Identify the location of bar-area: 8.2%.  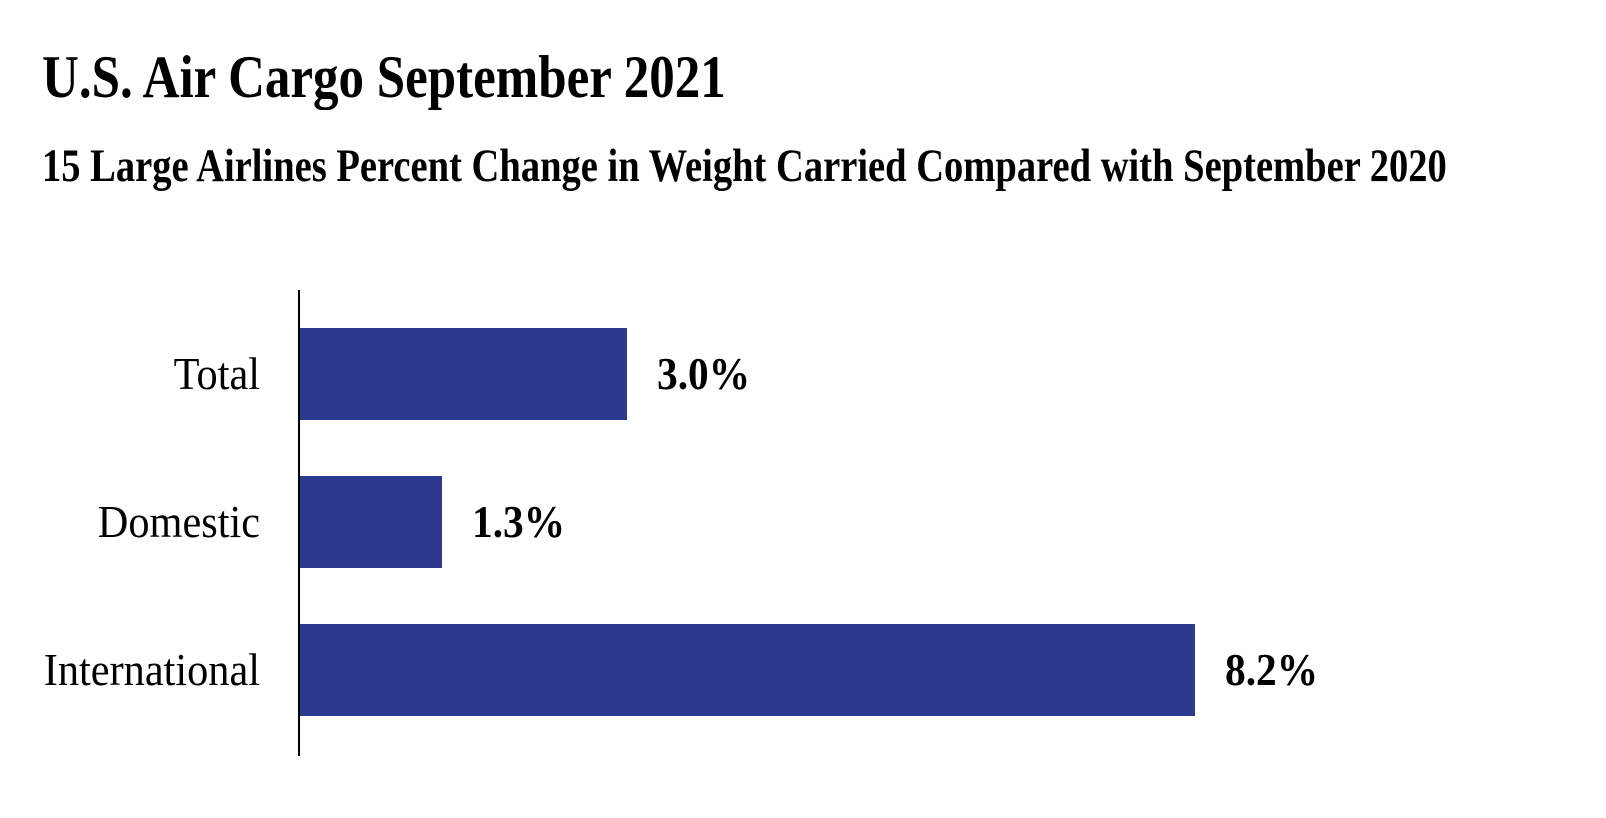
(814, 670).